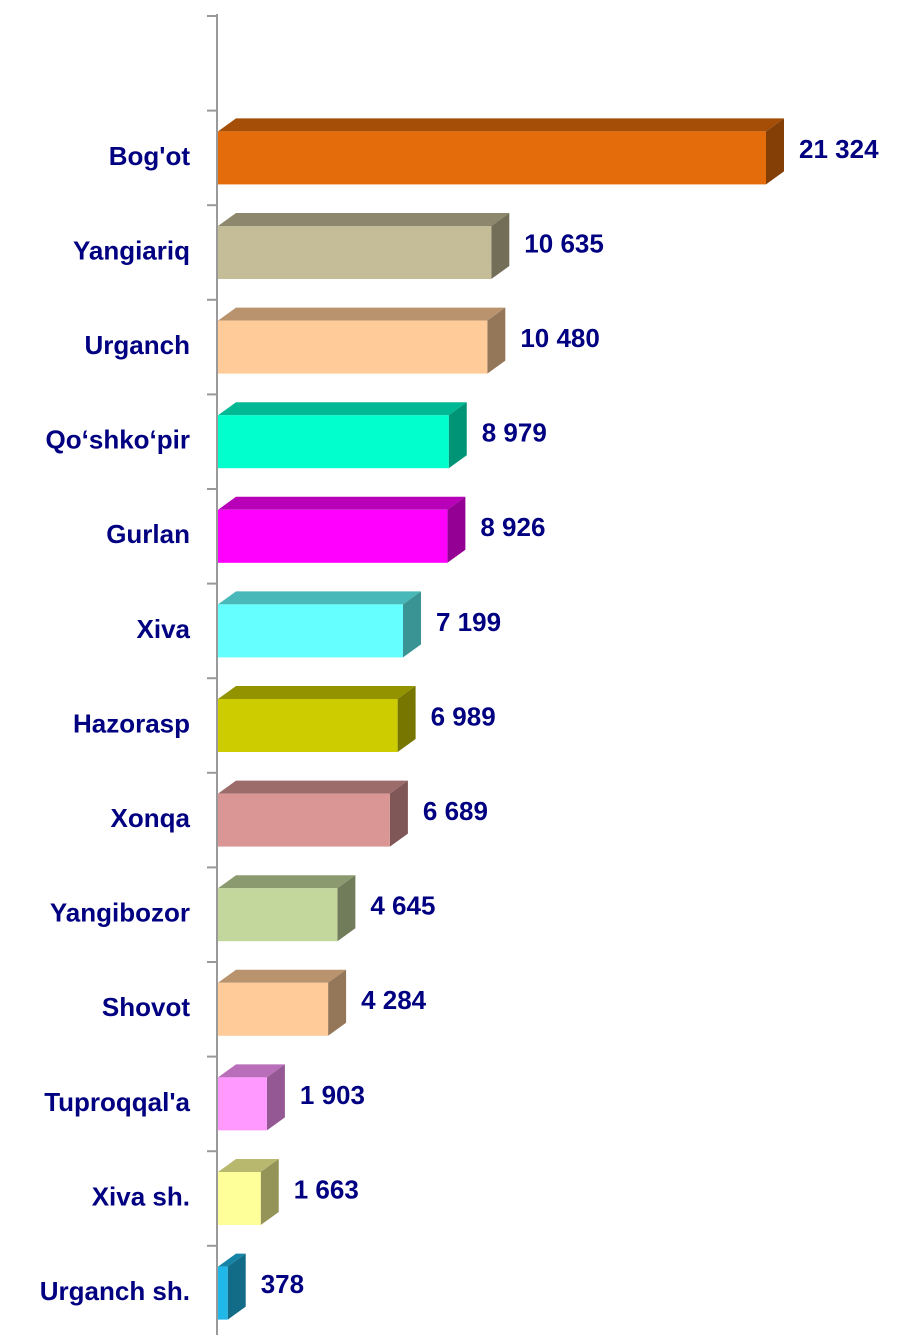 This screenshot has height=1335, width=898. What do you see at coordinates (463, 716) in the screenshot?
I see `value-label: 6 989` at bounding box center [463, 716].